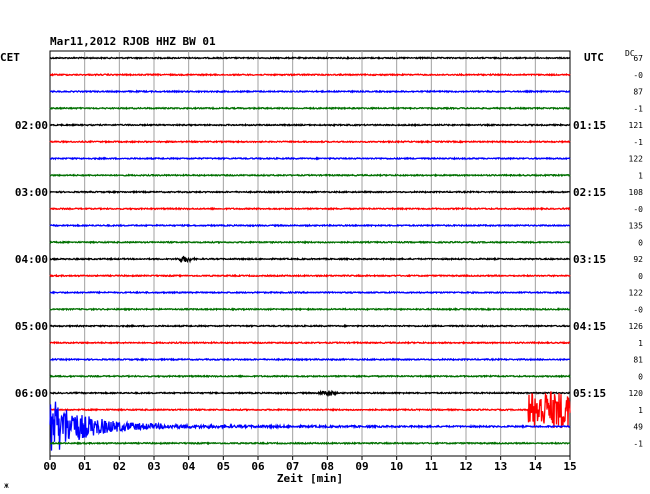 This screenshot has width=650, height=494. I want to click on dc-offset-value: 92, so click(638, 259).